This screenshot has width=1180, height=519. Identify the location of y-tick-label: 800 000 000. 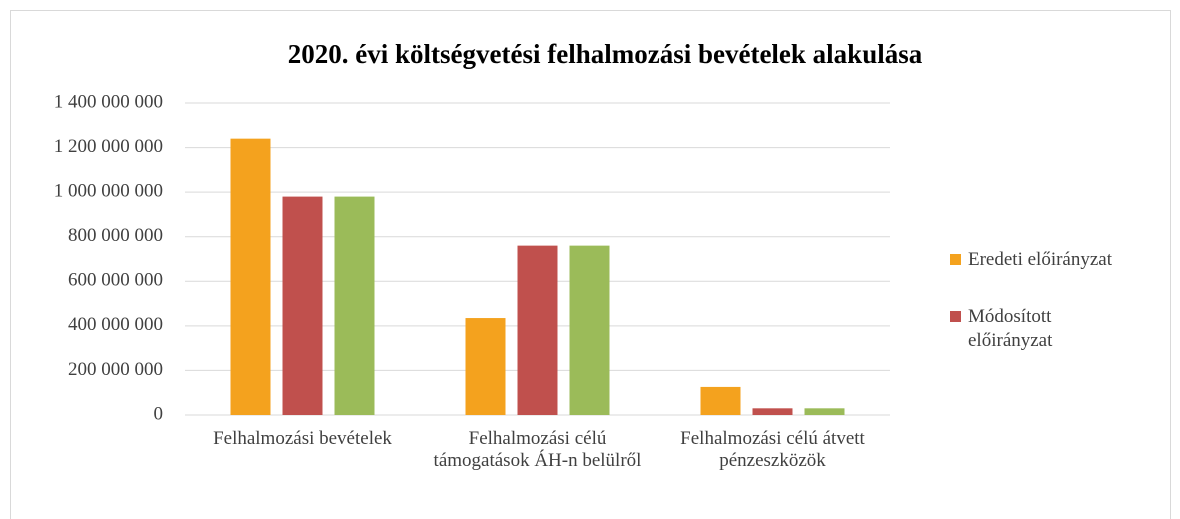
(115, 235).